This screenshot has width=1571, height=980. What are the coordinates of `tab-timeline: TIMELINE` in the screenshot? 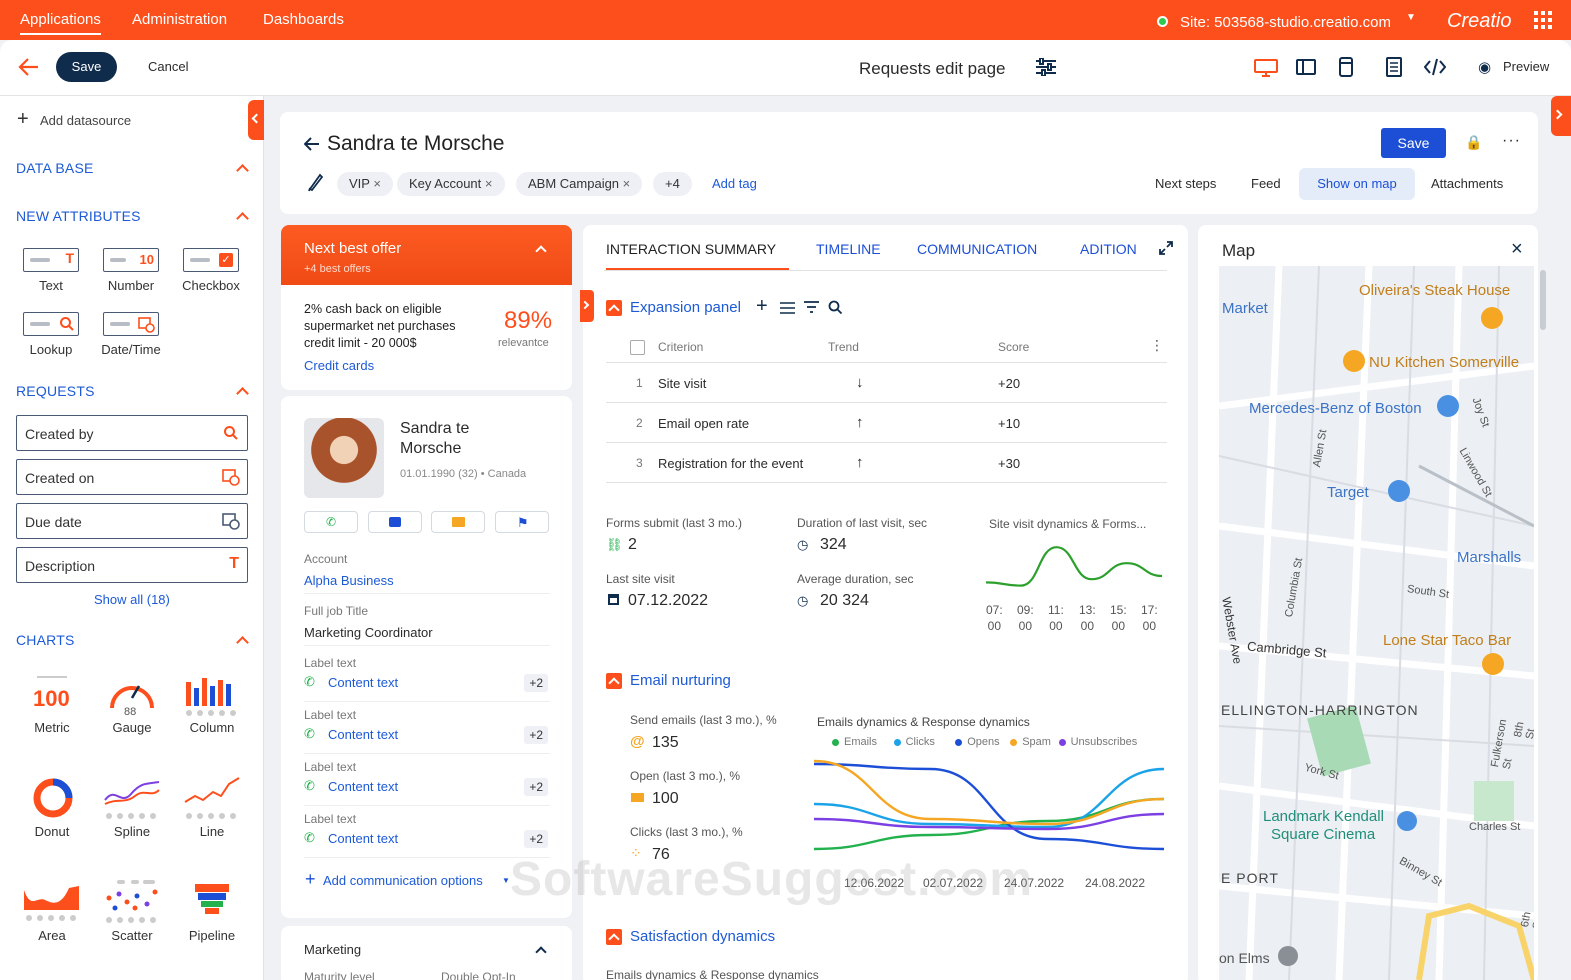 It's located at (848, 249).